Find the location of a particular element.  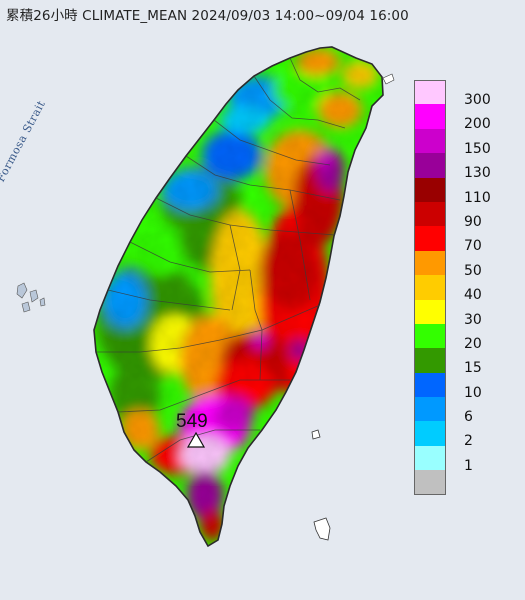

legend-row: 90 is located at coordinates (467, 215).